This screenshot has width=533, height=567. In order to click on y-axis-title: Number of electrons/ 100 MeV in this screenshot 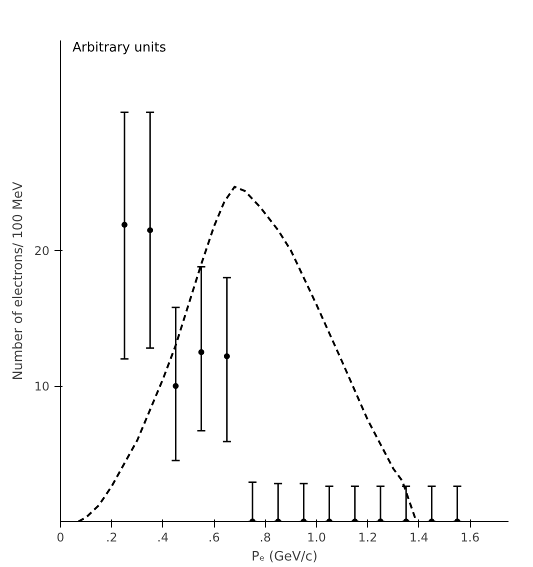, I will do `click(18, 281)`.